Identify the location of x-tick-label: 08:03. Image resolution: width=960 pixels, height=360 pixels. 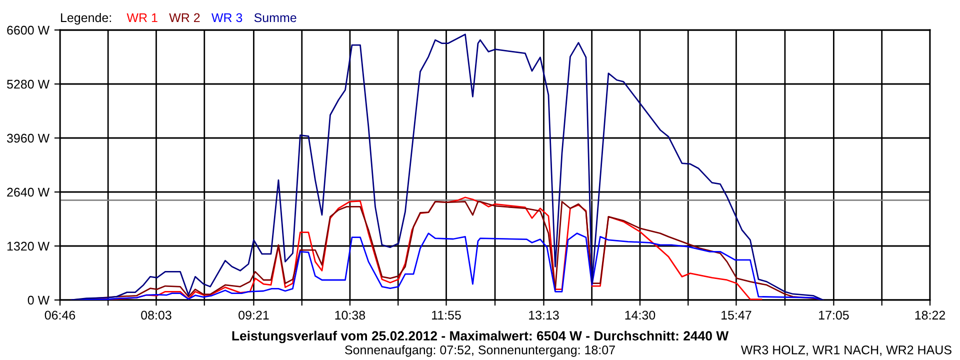
(156, 315).